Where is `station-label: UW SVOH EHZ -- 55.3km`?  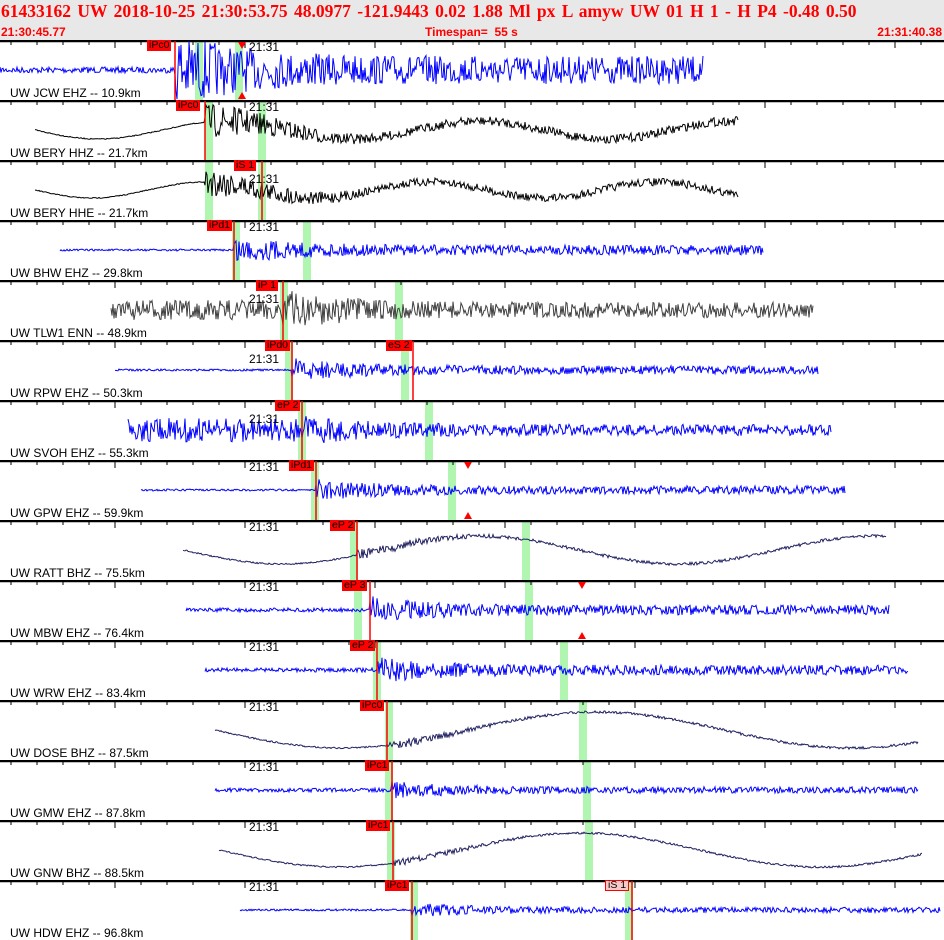 station-label: UW SVOH EHZ -- 55.3km is located at coordinates (79, 453).